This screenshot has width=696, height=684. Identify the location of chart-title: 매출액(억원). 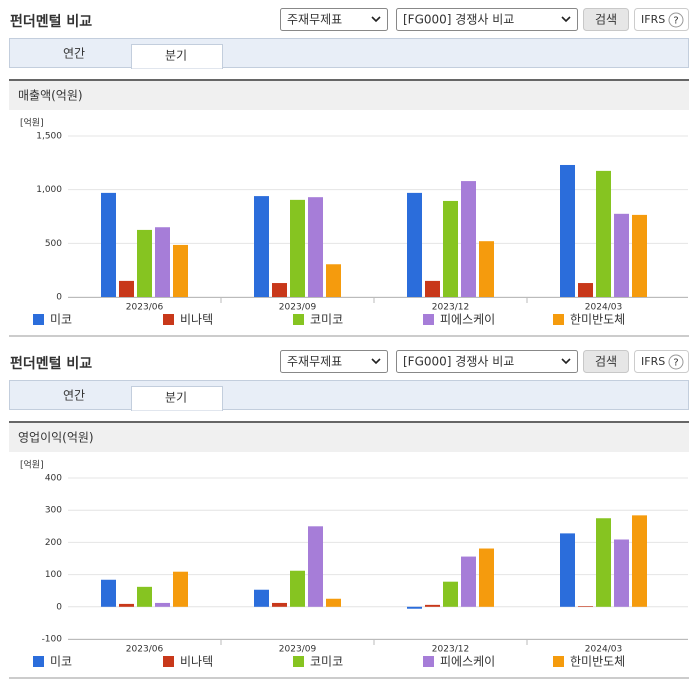
(50, 96).